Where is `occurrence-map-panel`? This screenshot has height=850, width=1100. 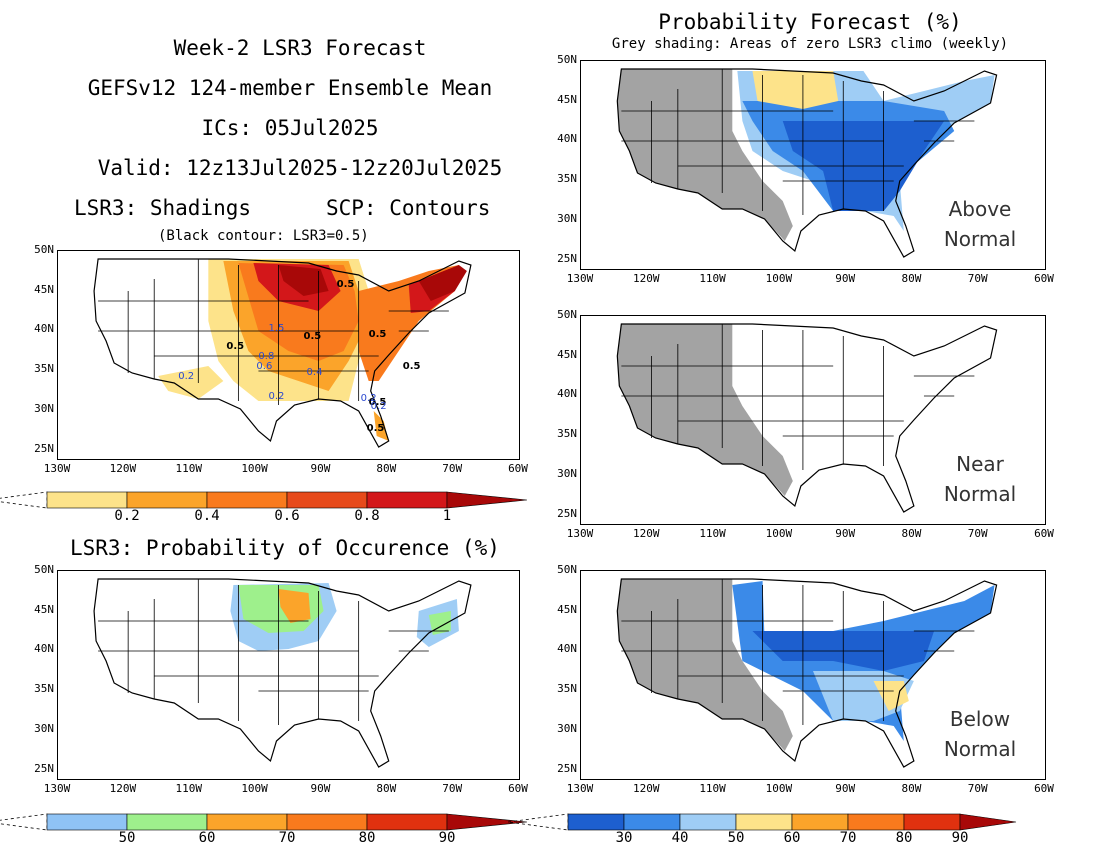
occurrence-map-panel is located at coordinates (288, 675).